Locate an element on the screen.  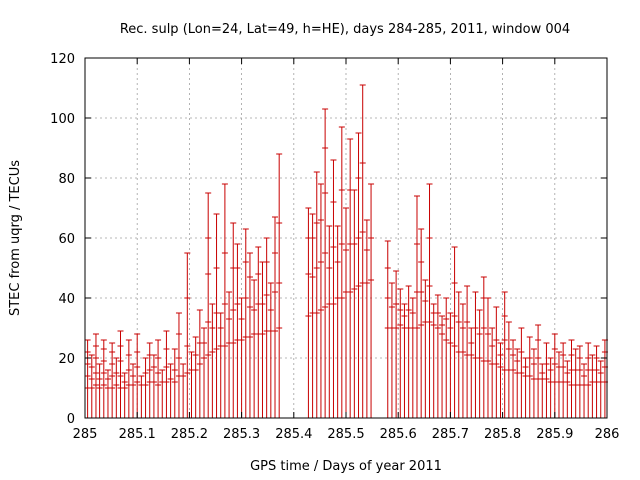
x-tick-label: 285.7 is located at coordinates (450, 434).